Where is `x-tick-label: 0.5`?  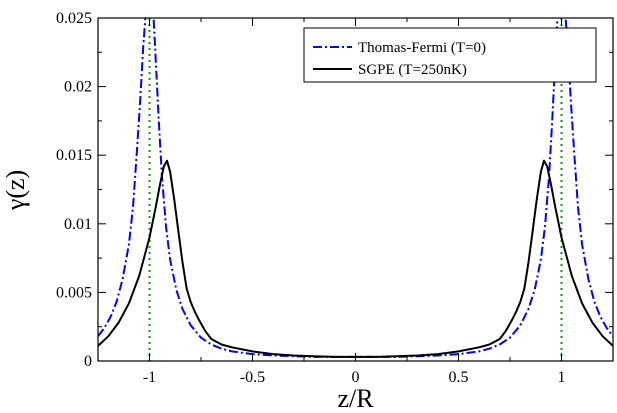
x-tick-label: 0.5 is located at coordinates (459, 377).